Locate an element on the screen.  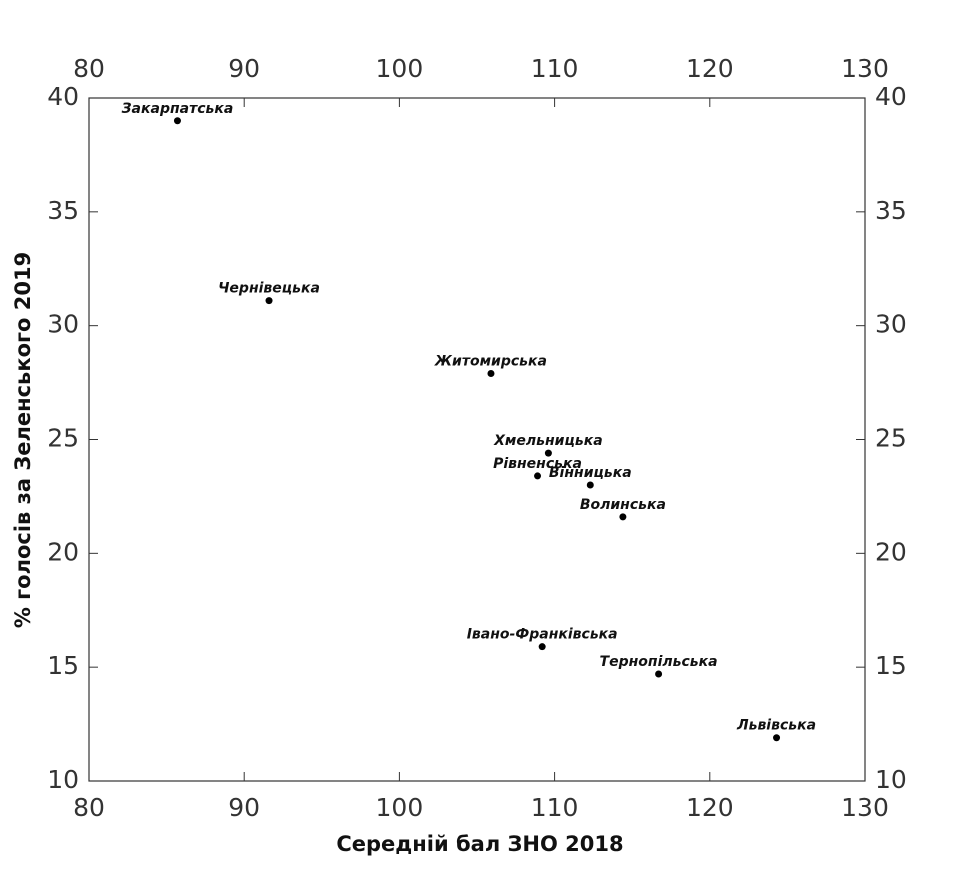
y-tick-label-right: 25 is located at coordinates (891, 438).